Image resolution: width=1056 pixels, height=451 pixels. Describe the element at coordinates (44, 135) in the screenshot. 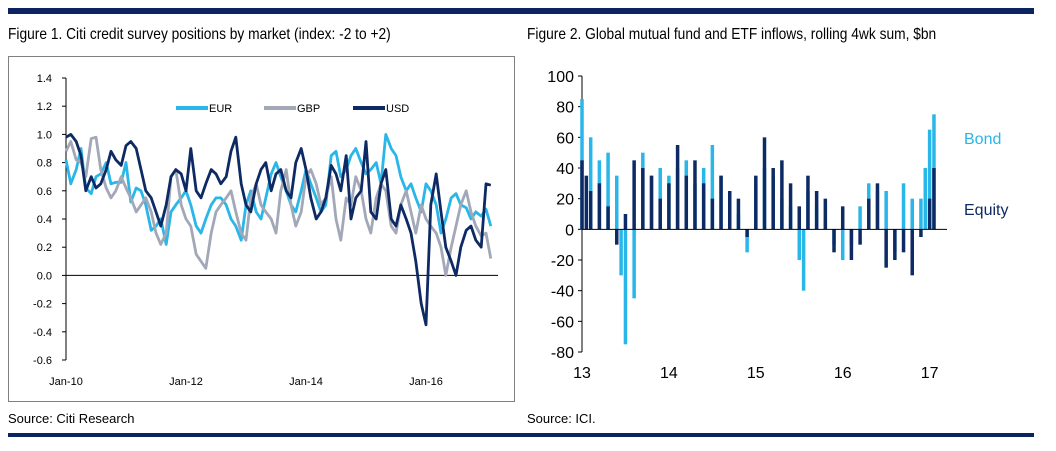

I see `y-tick-label: 1.0` at that location.